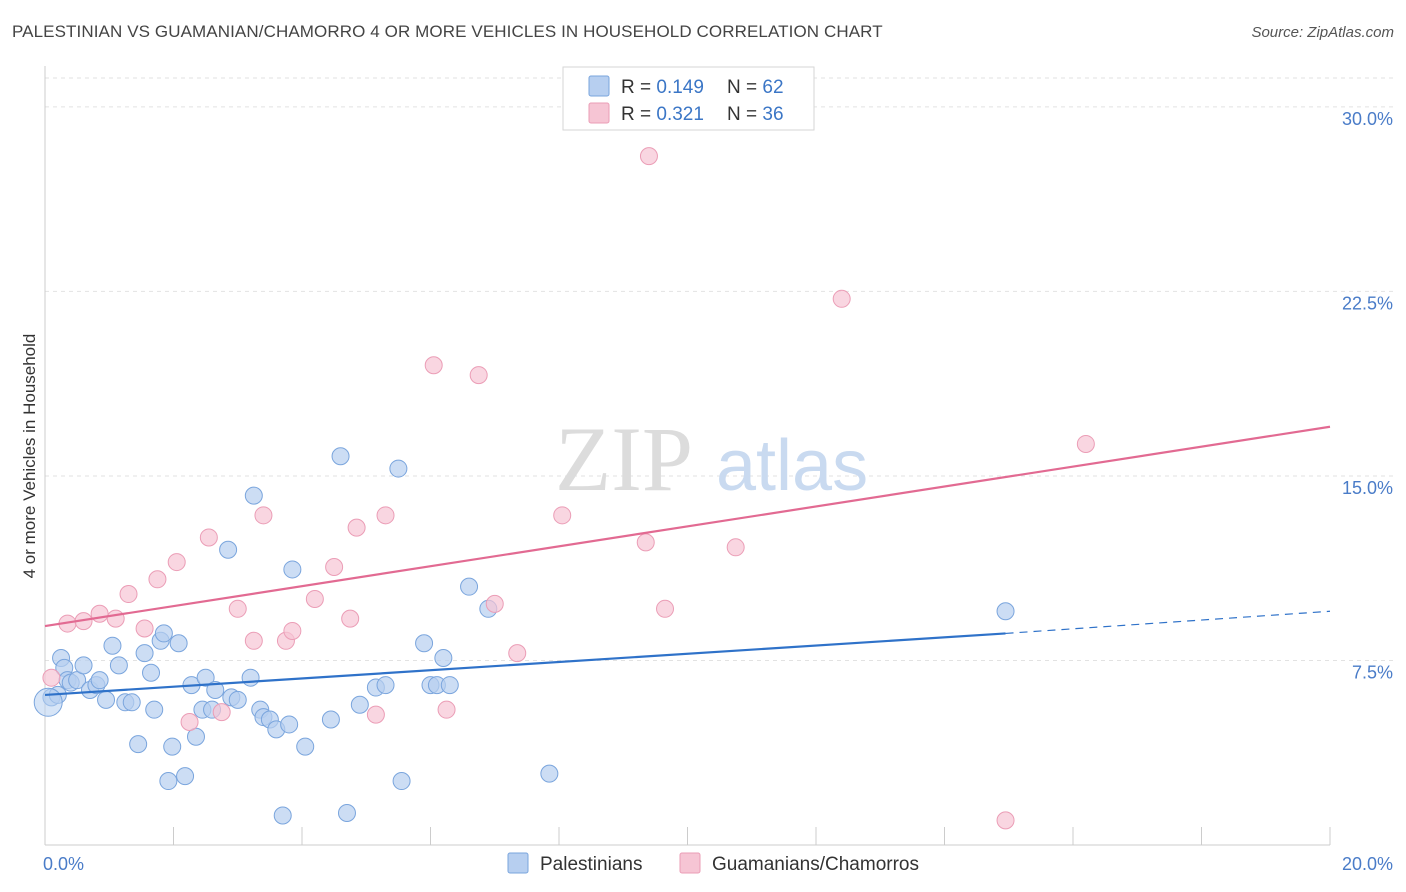 The image size is (1406, 892). I want to click on legend-swatch-palestinians, so click(599, 86).